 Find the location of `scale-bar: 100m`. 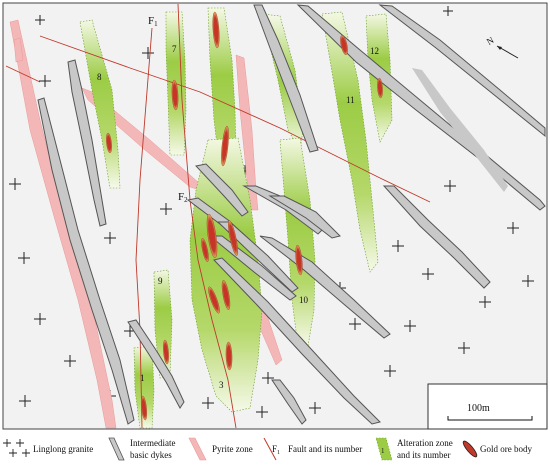

scale-bar: 100m is located at coordinates (487, 406).